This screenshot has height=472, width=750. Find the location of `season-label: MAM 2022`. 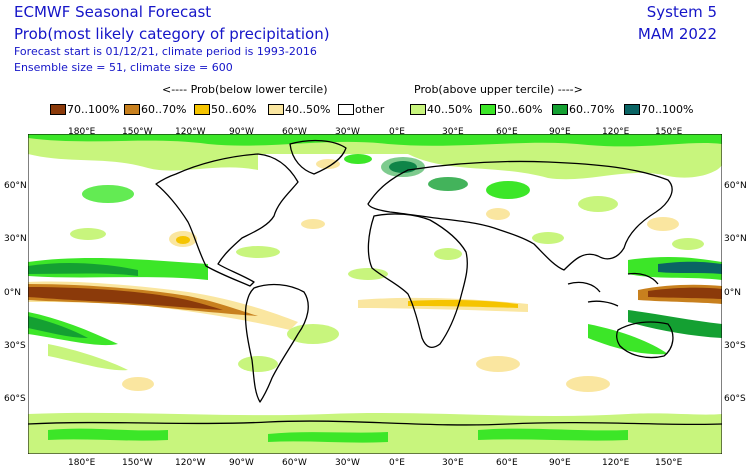

season-label: MAM 2022 is located at coordinates (677, 34).